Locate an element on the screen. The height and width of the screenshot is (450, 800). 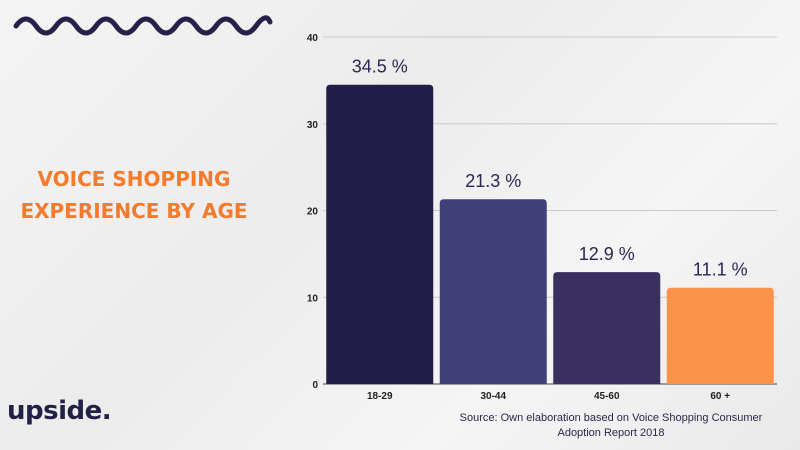
y-tick-label: 10 is located at coordinates (313, 298).